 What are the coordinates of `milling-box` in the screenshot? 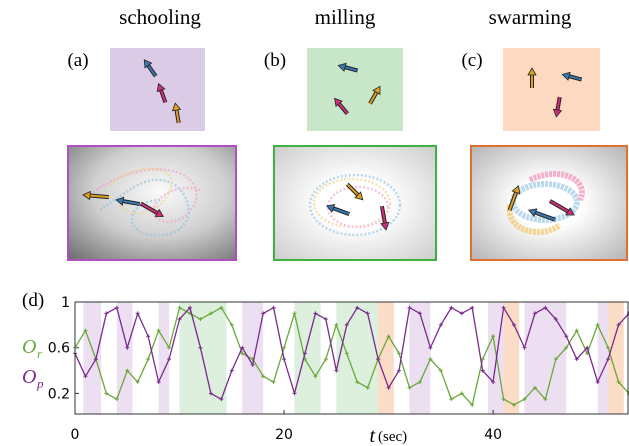 It's located at (355, 89).